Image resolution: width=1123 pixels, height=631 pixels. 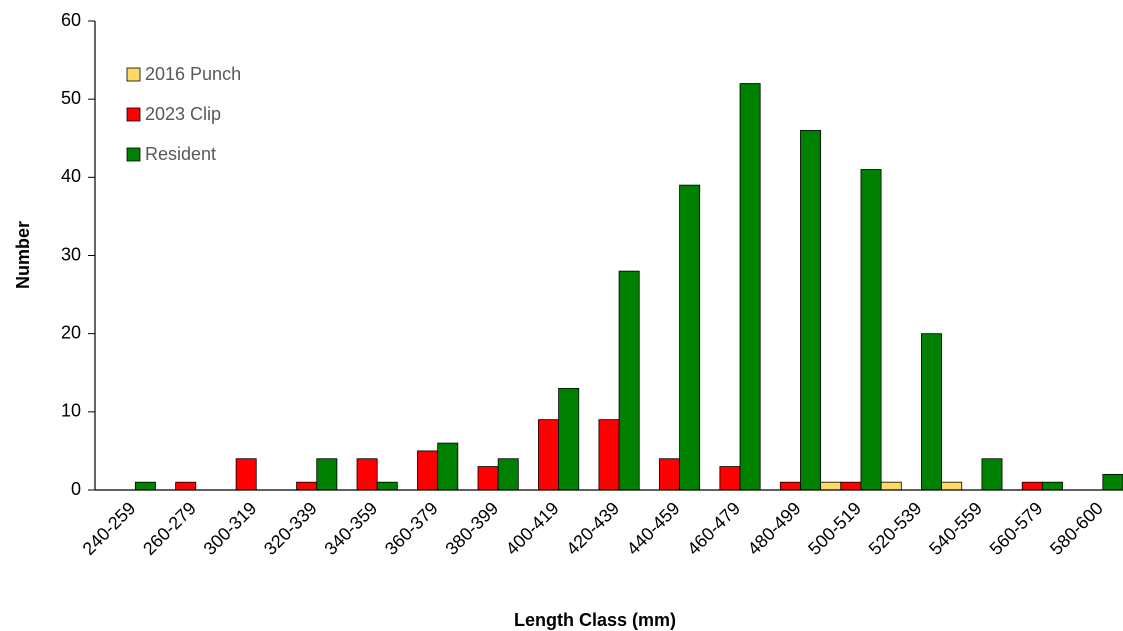 I want to click on x-tick-label: 500-519, so click(x=834, y=528).